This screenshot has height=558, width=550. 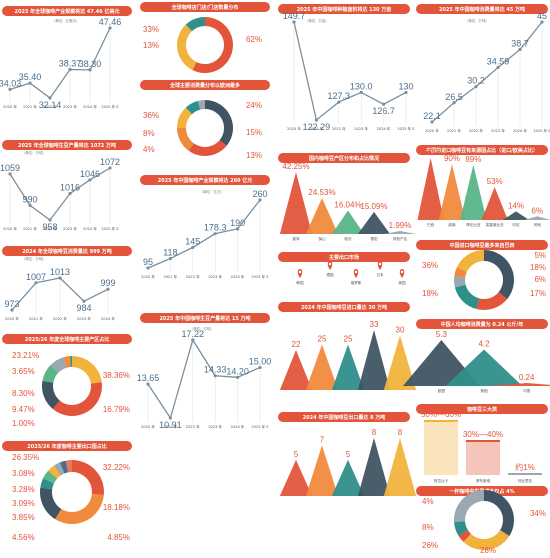 I want to click on panel-title-text: 2024 年中国咖啡豆进口量达 30 万吨, so click(x=344, y=307).